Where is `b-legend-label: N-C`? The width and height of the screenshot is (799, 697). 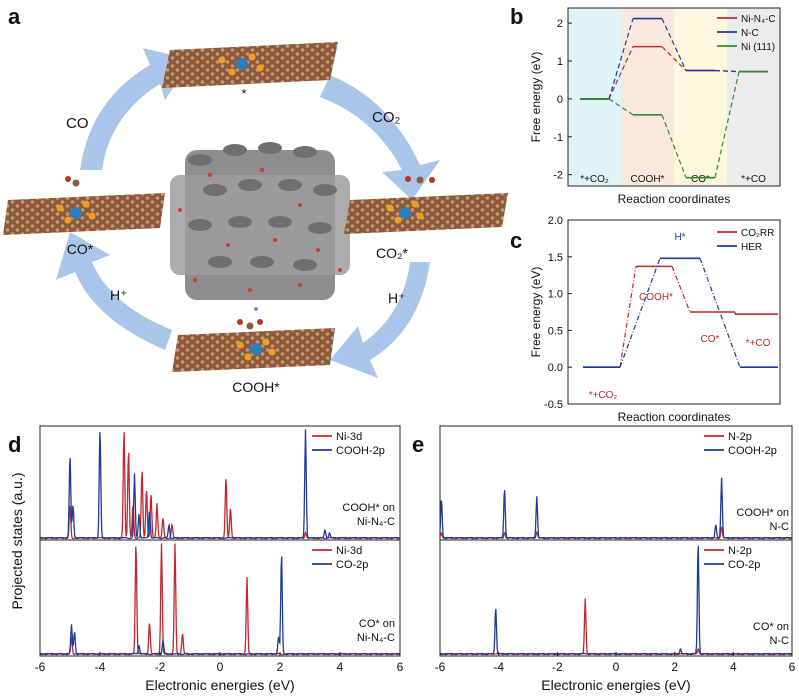
b-legend-label: N-C is located at coordinates (750, 33).